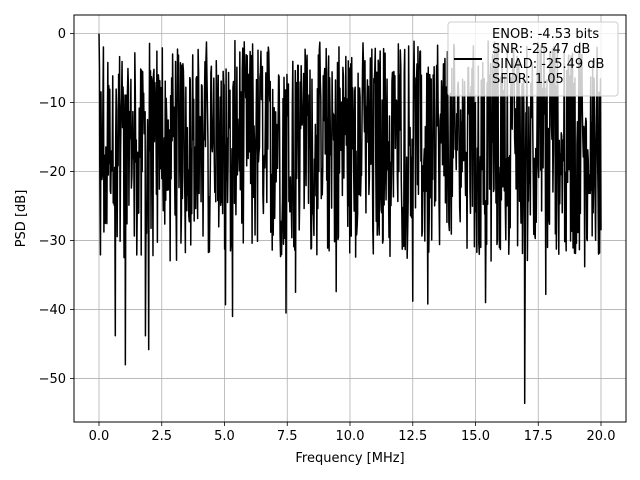 This screenshot has height=480, width=640. I want to click on y-tick-label: −30, so click(52, 241).